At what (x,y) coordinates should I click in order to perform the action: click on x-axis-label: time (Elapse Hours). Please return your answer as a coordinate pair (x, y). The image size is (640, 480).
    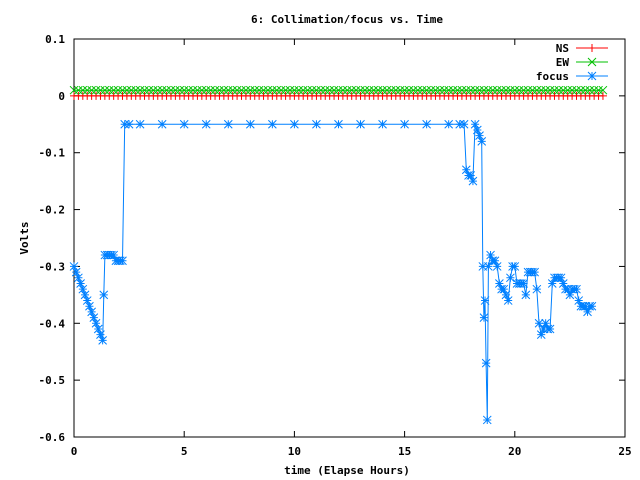
    Looking at the image, I should click on (347, 470).